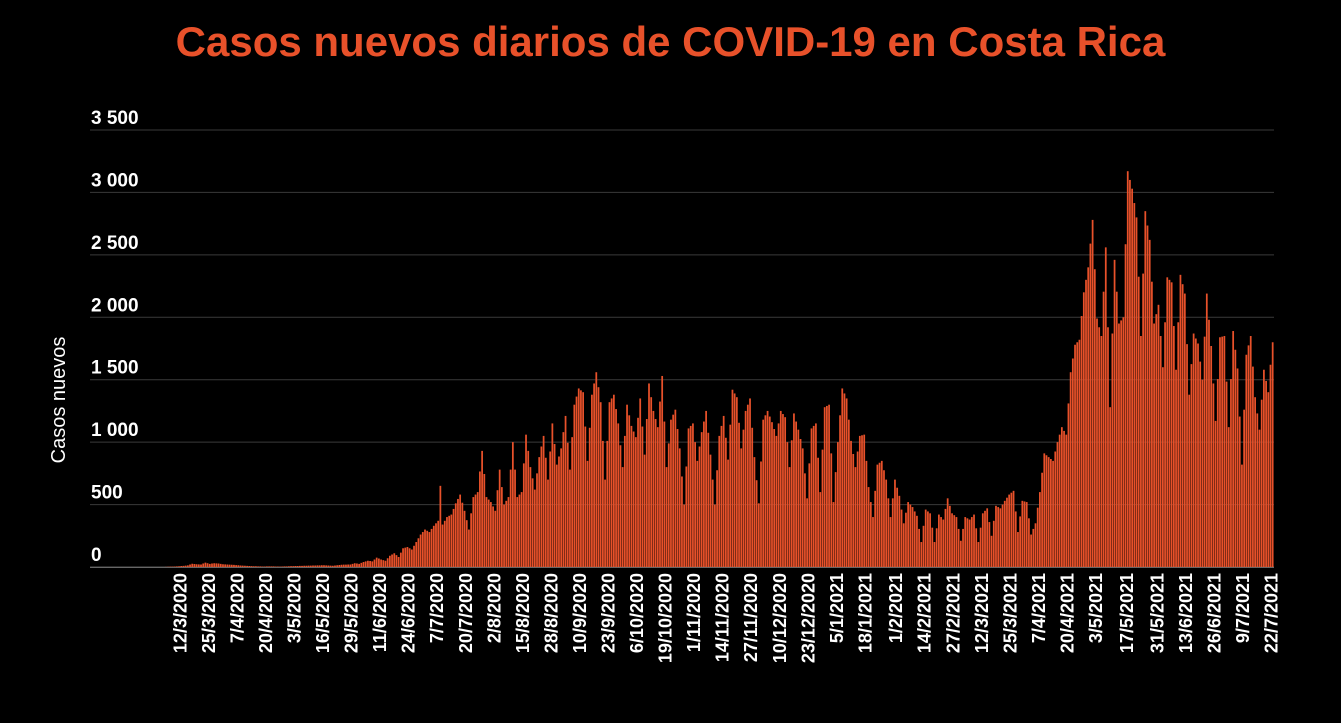 The width and height of the screenshot is (1341, 723). I want to click on x-tick-label: 6/10/2020, so click(637, 613).